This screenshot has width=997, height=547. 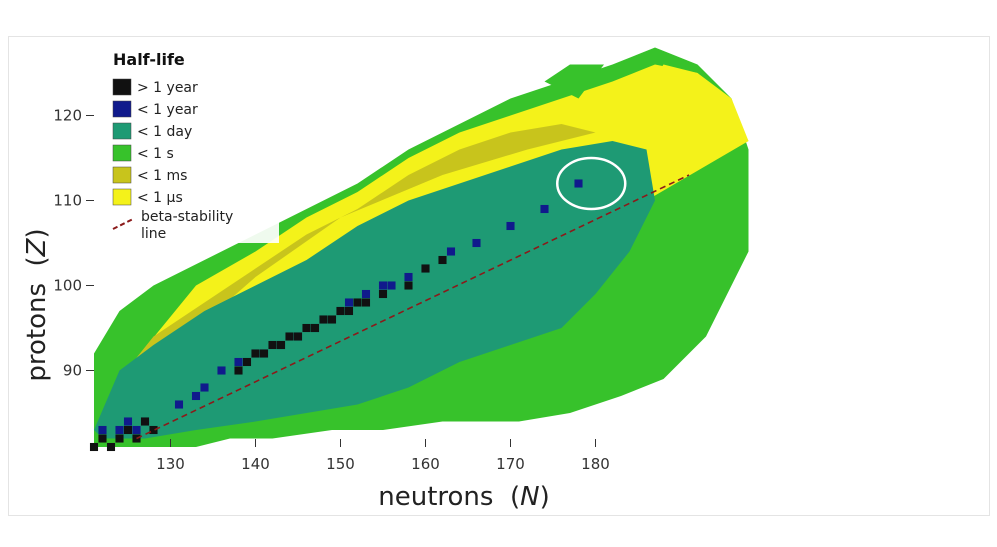 I want to click on legend-line-sample, so click(x=123, y=224).